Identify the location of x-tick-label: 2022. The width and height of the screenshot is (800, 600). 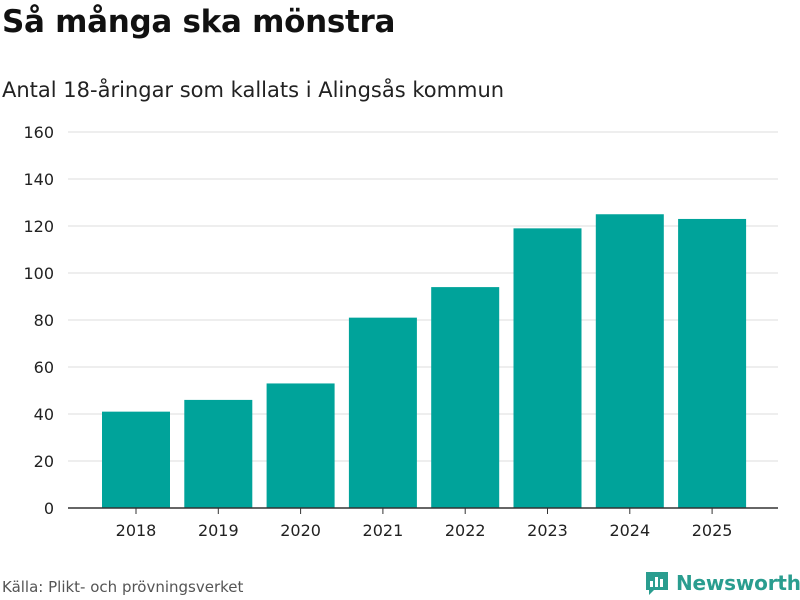
(465, 530).